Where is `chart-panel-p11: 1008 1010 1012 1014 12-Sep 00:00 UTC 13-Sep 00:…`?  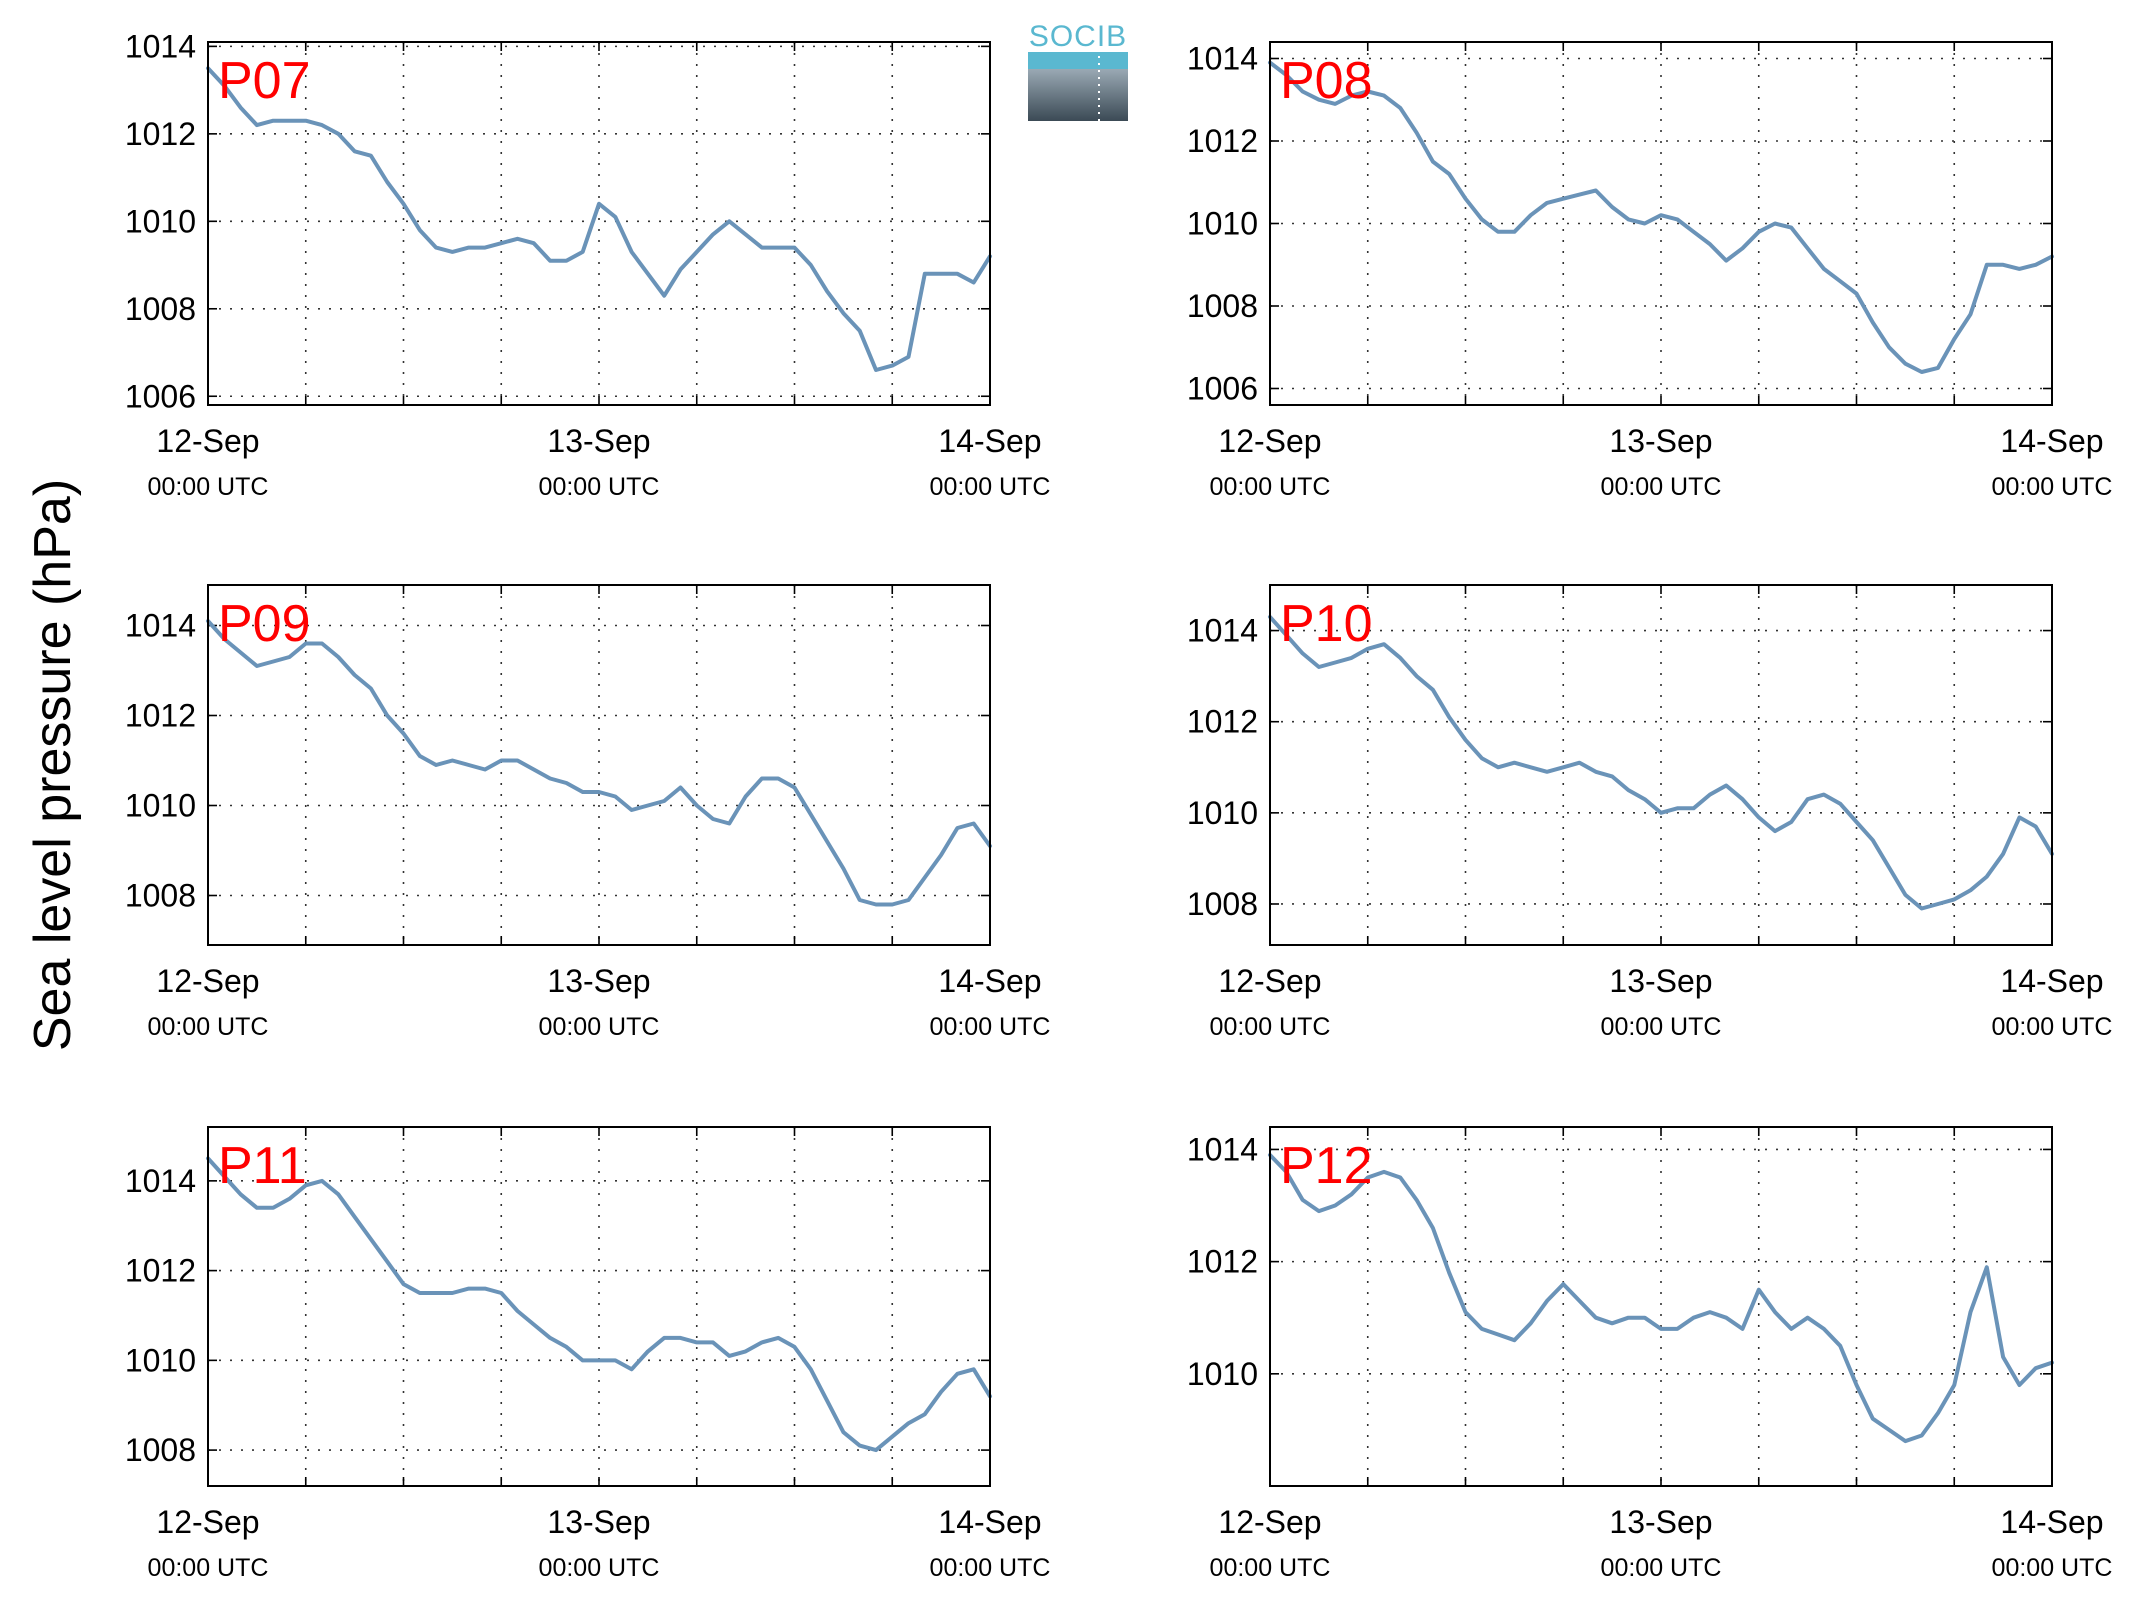
chart-panel-p11: 1008 1010 1012 1014 12-Sep 00:00 UTC 13-Sep 00:… is located at coordinates (588, 1354).